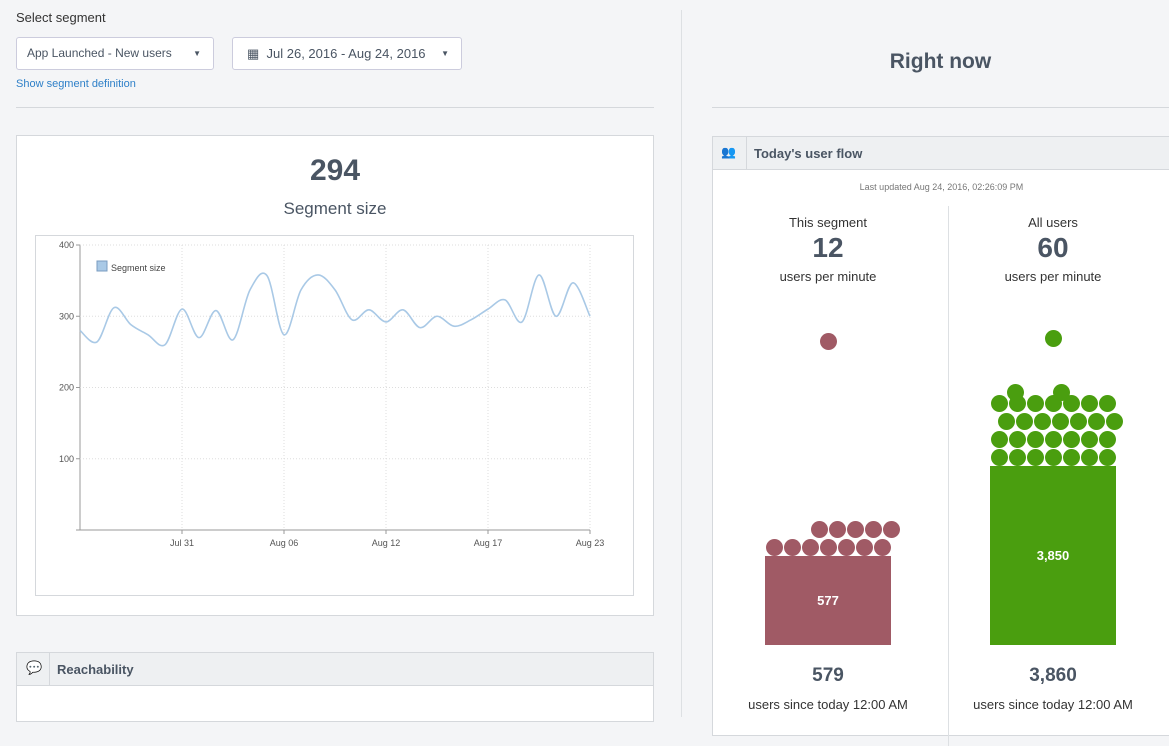 The width and height of the screenshot is (1169, 746). Describe the element at coordinates (66, 316) in the screenshot. I see `y-tick-label: 300` at that location.